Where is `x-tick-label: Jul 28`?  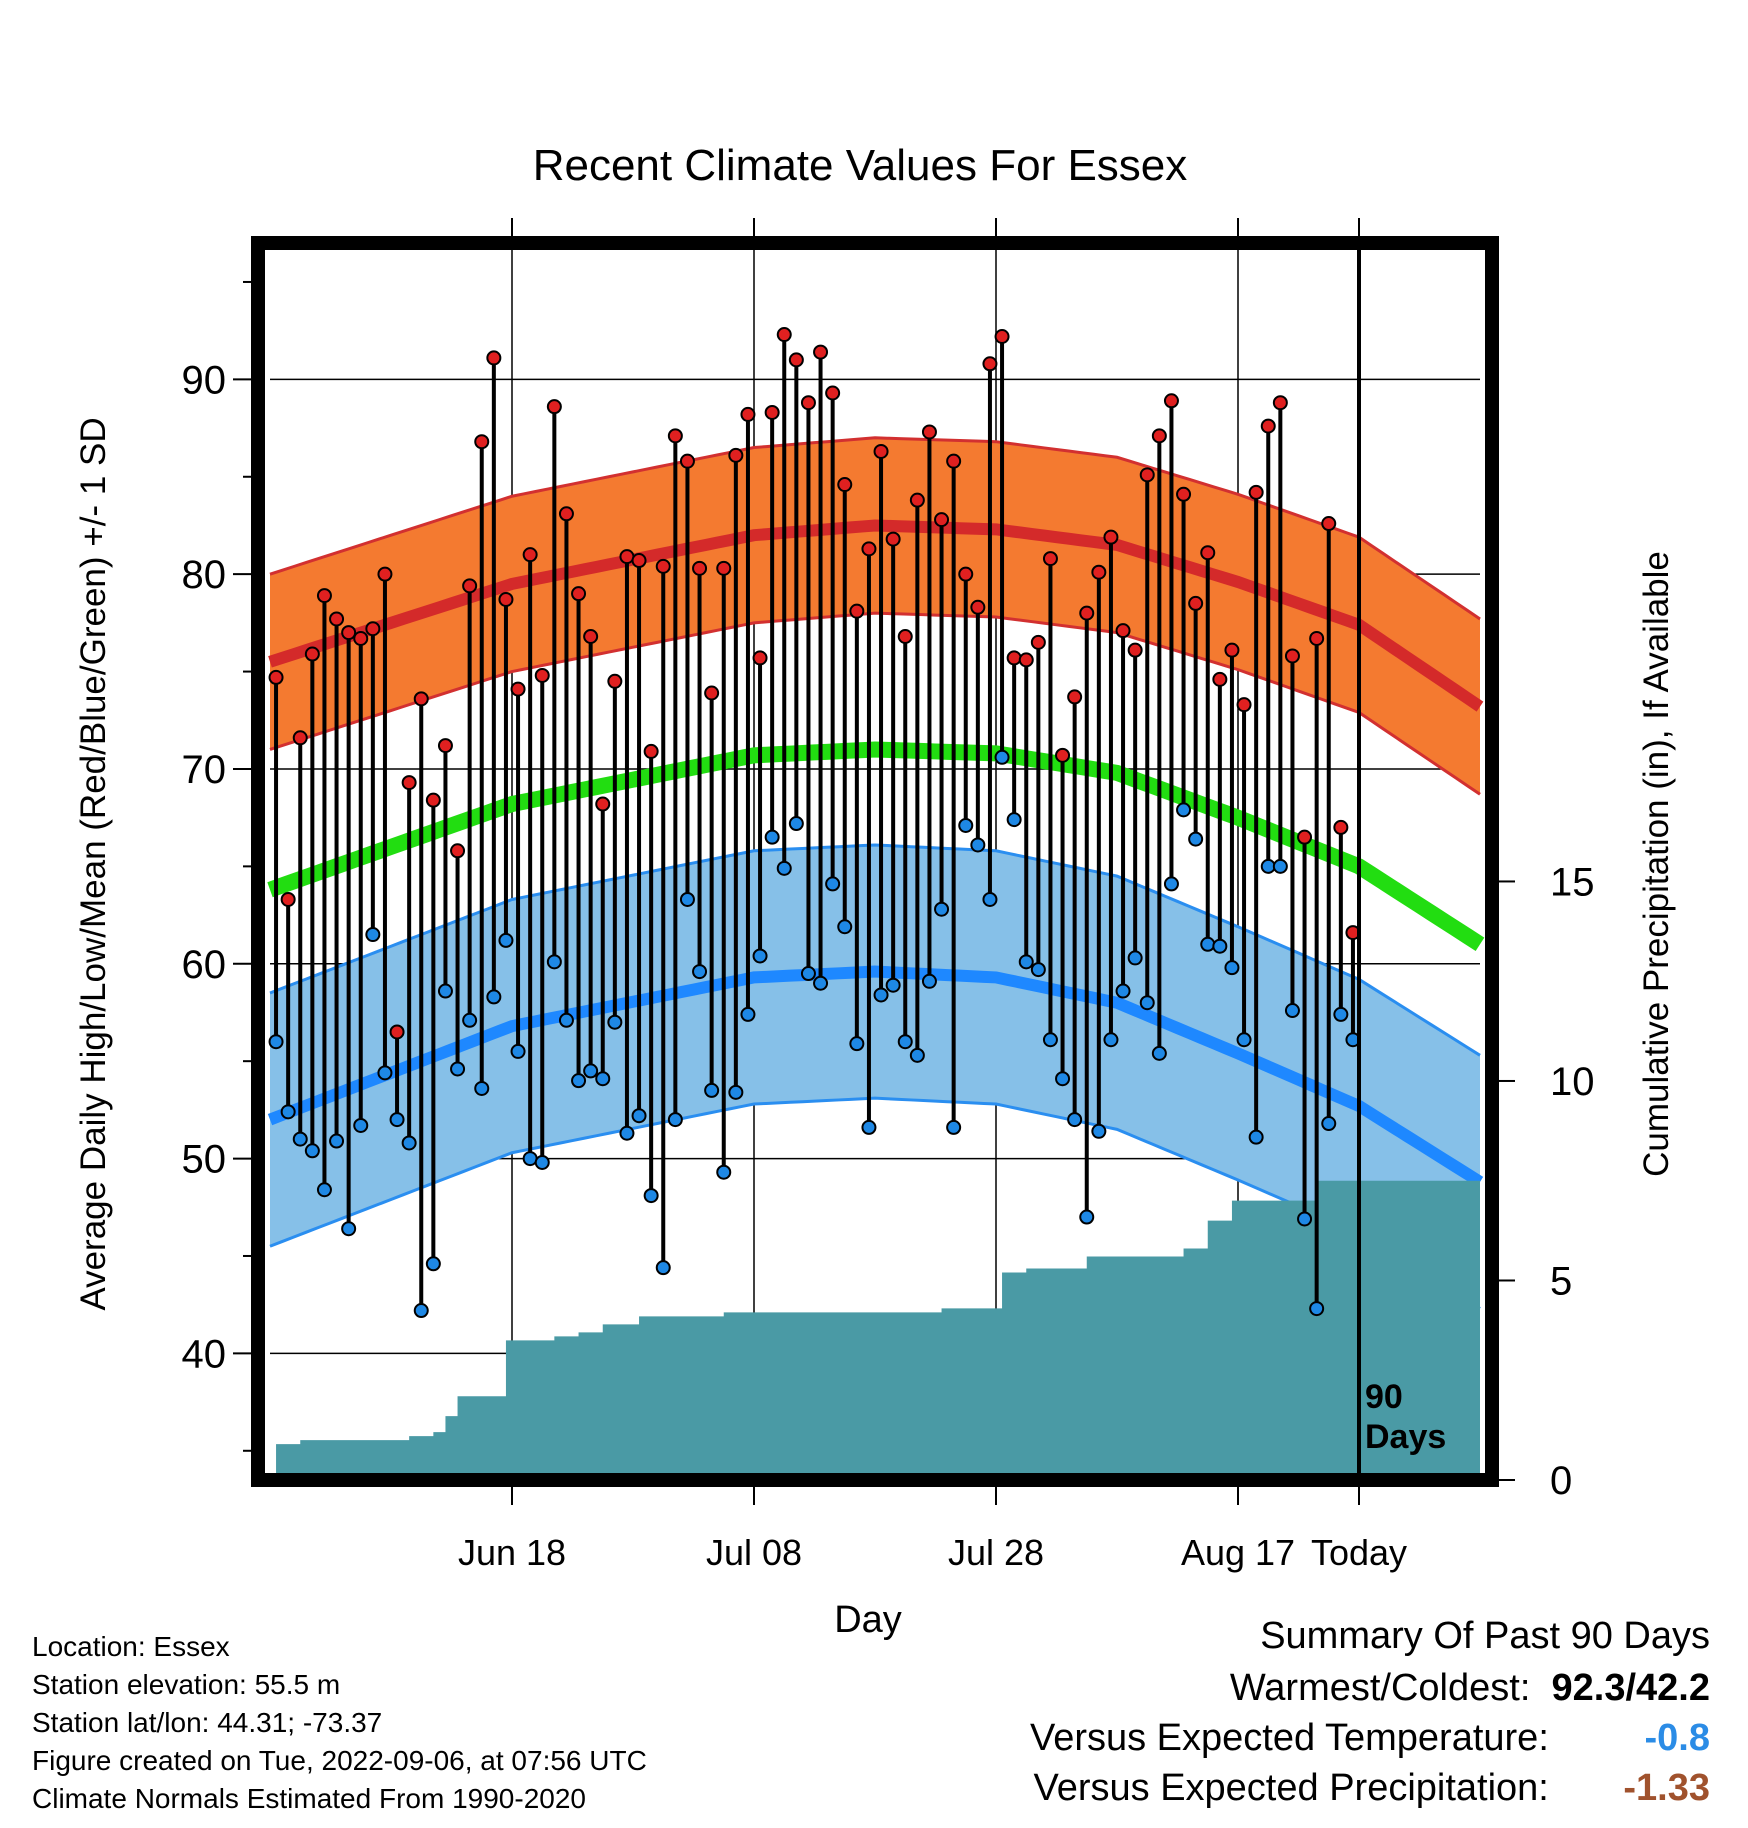 x-tick-label: Jul 28 is located at coordinates (996, 1552).